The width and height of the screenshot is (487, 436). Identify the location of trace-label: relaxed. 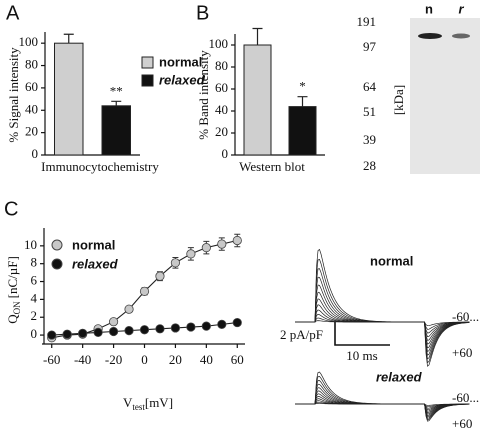
(399, 376).